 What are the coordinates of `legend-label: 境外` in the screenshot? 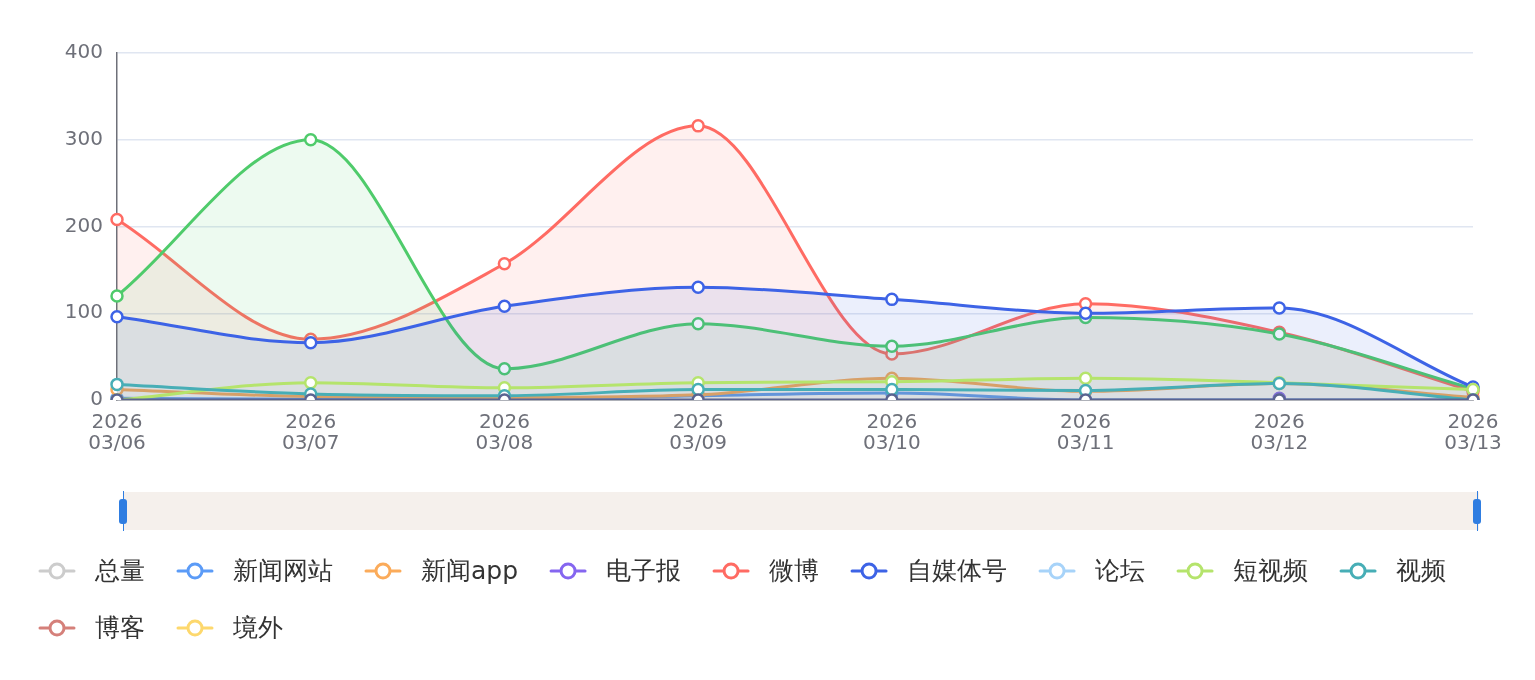 It's located at (257, 627).